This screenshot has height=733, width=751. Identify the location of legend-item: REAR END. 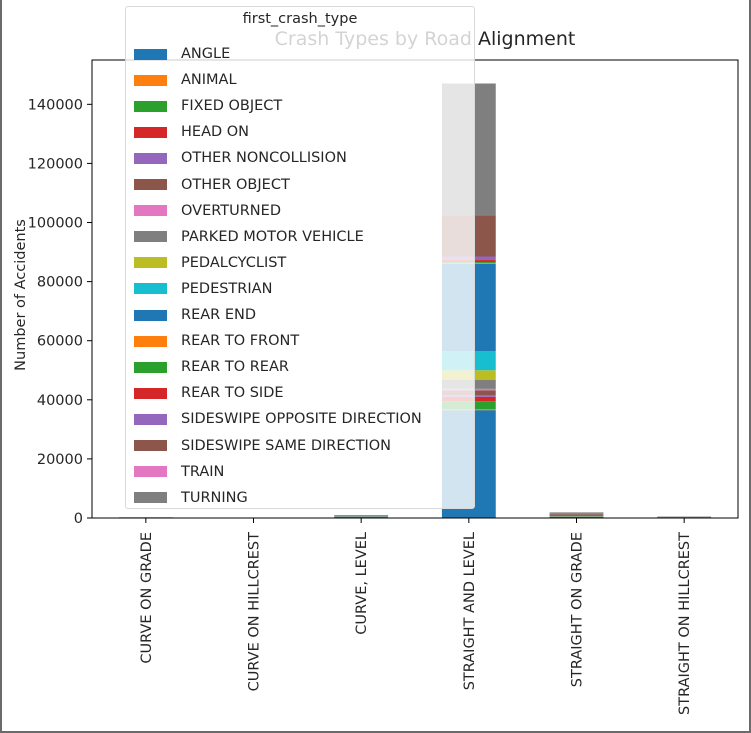
(195, 315).